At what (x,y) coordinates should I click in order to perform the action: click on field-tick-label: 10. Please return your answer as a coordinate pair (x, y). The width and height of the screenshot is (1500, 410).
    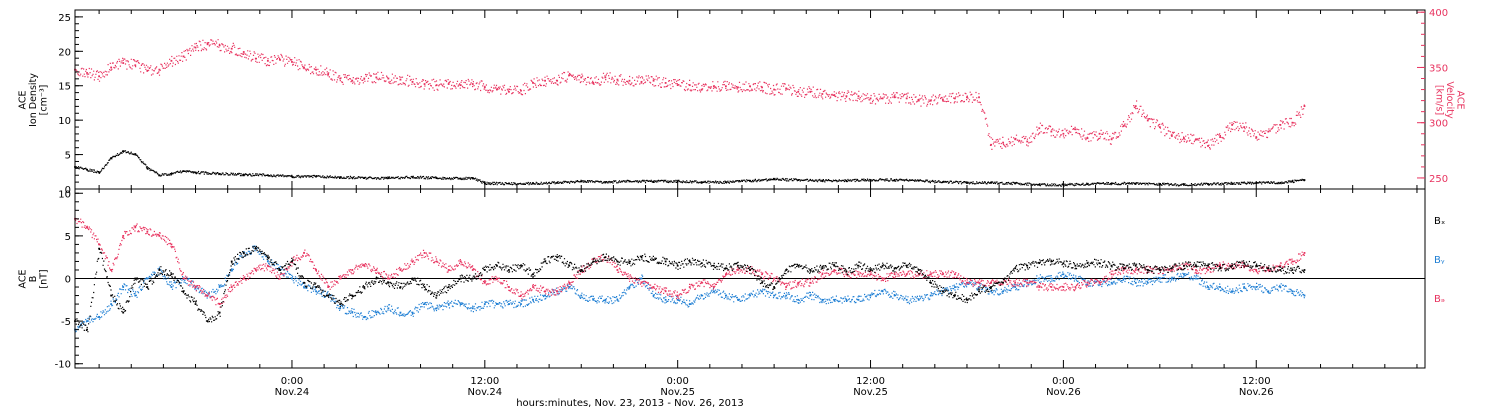
    Looking at the image, I should click on (64, 194).